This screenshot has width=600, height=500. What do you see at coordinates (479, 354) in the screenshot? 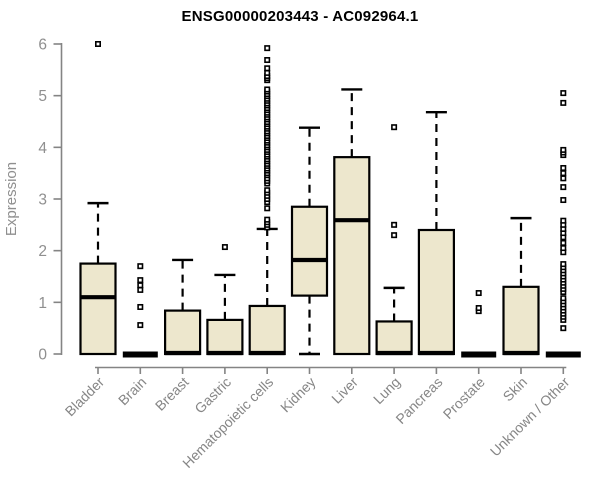
I see `box-prostate` at bounding box center [479, 354].